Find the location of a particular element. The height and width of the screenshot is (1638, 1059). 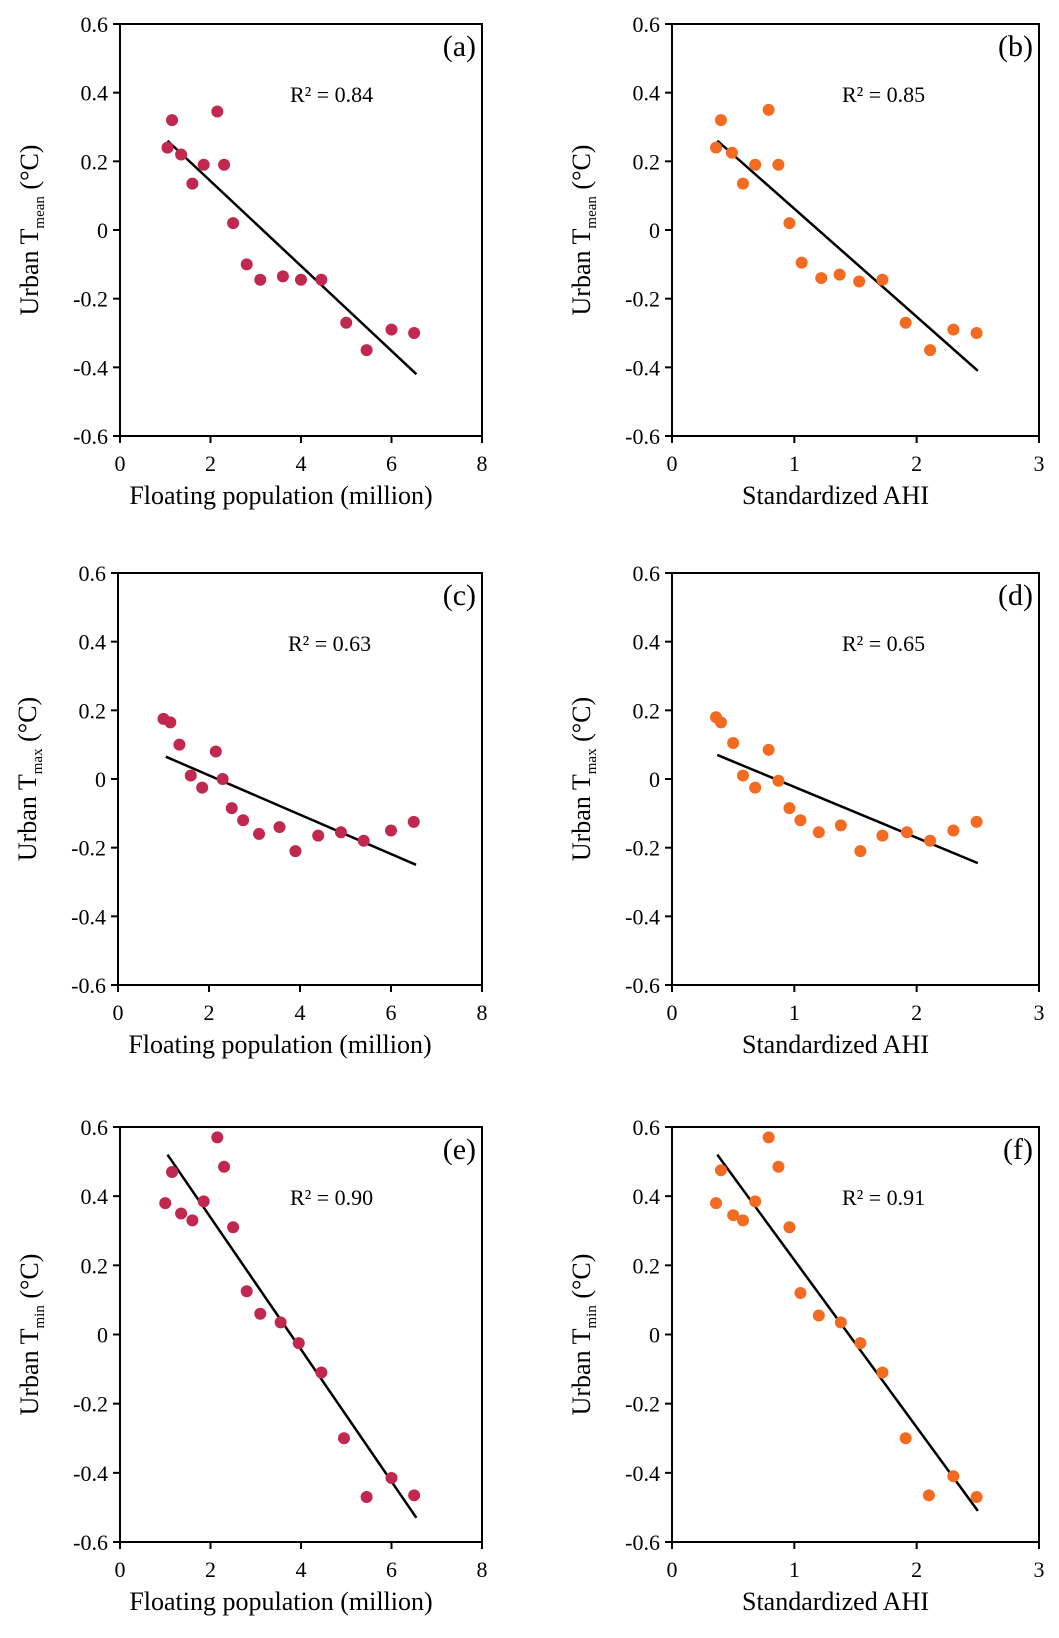

x-axis-label: Floating population (million) is located at coordinates (280, 1601).